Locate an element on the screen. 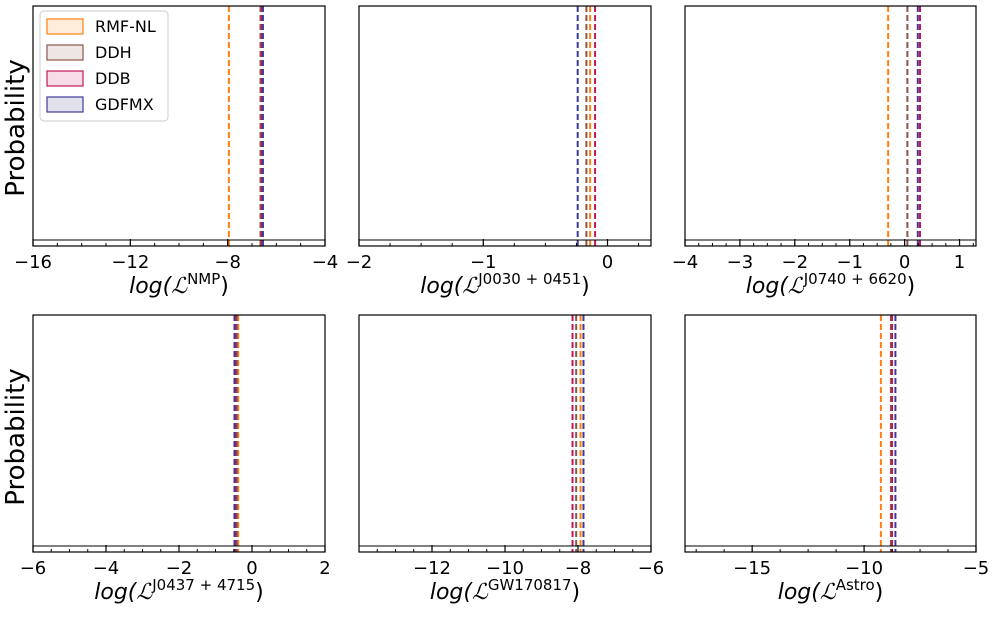 Image resolution: width=997 pixels, height=619 pixels. legend-swatch-ddh is located at coordinates (65, 52).